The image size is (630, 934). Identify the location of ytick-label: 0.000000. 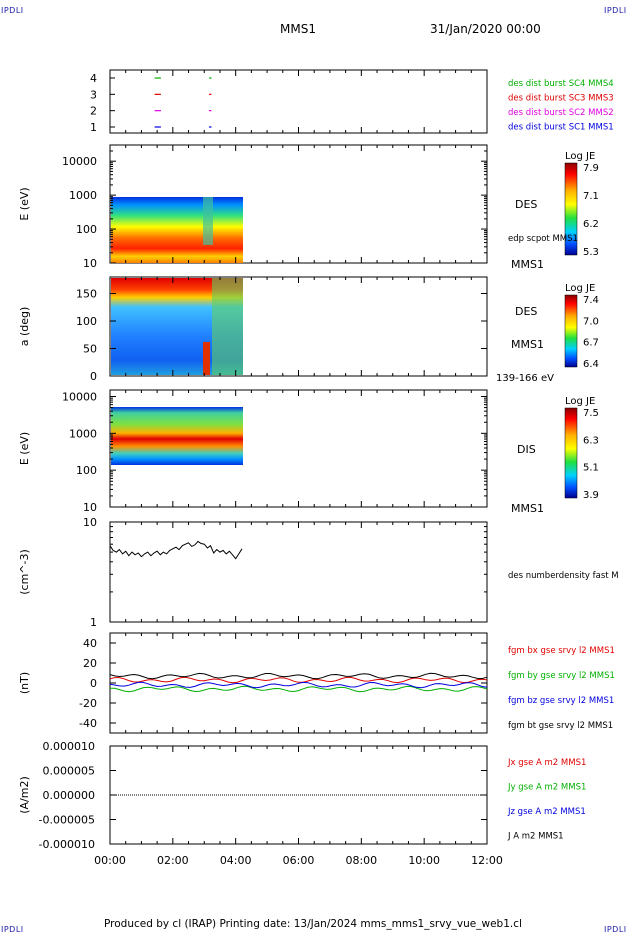
(69, 795).